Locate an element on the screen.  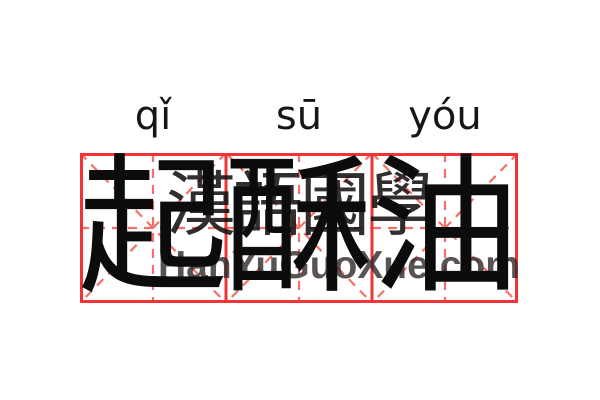
pinyin-row: qǐ sū yóu is located at coordinates (299, 116).